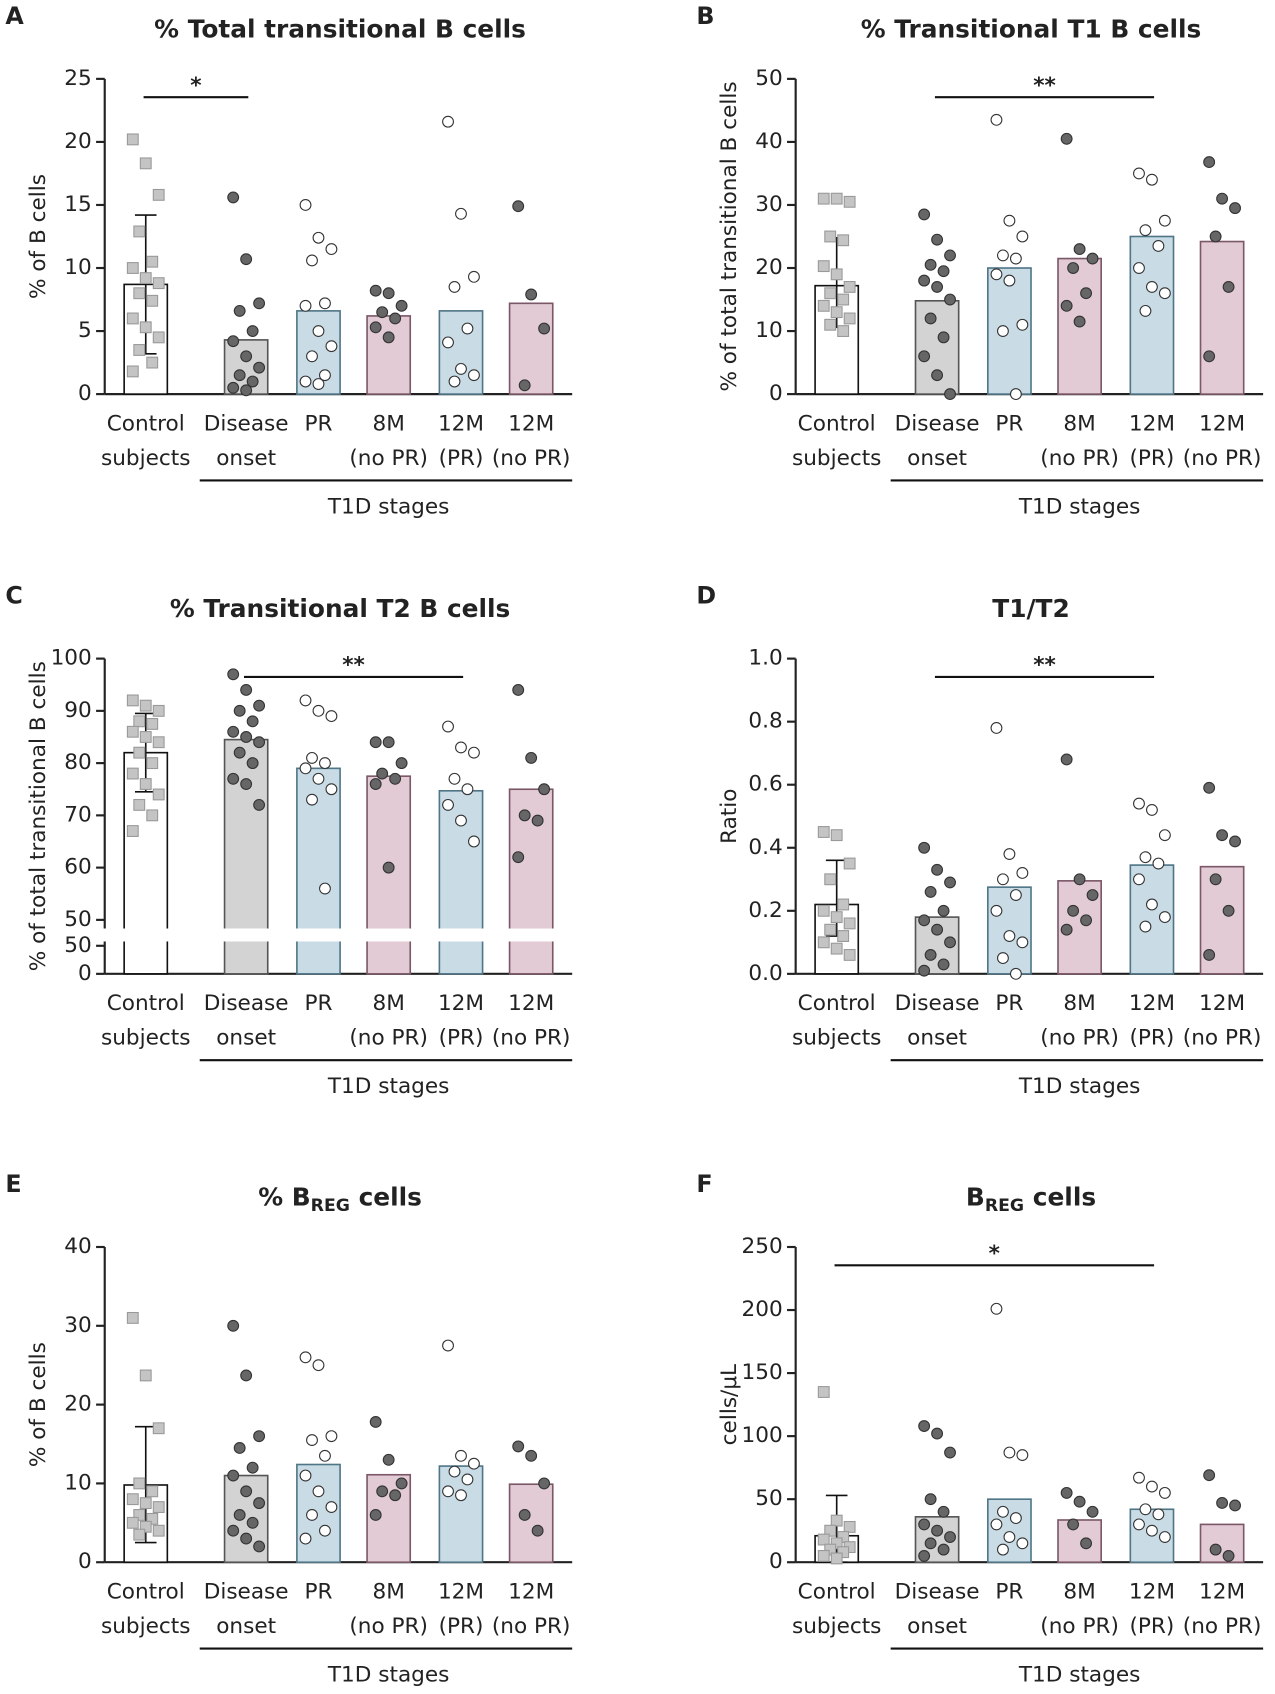 This screenshot has width=1275, height=1694. Describe the element at coordinates (762, 1246) in the screenshot. I see `y-tick-label: 250` at that location.